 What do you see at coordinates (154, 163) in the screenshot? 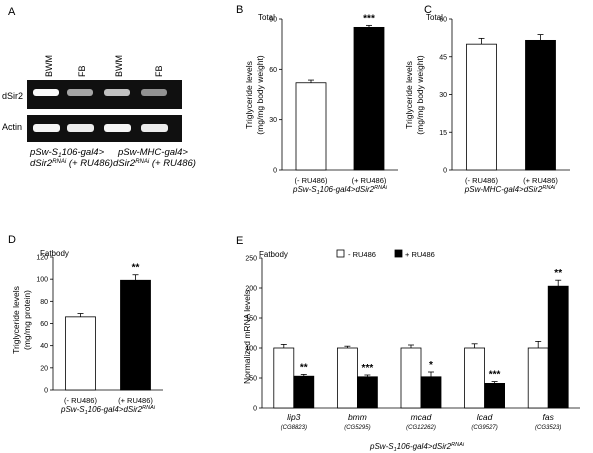
I see `gel-genotype-right-line2: dSir2RNAi (+ RU486)` at bounding box center [154, 163].